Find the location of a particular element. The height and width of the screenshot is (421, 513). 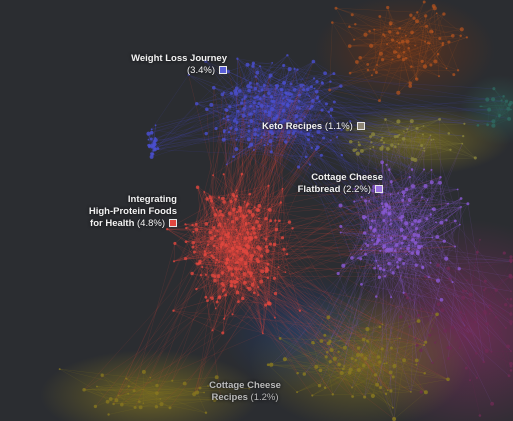

cluster-label-weight-loss-journey: Weight Loss Journey (3.4%) is located at coordinates (179, 65).